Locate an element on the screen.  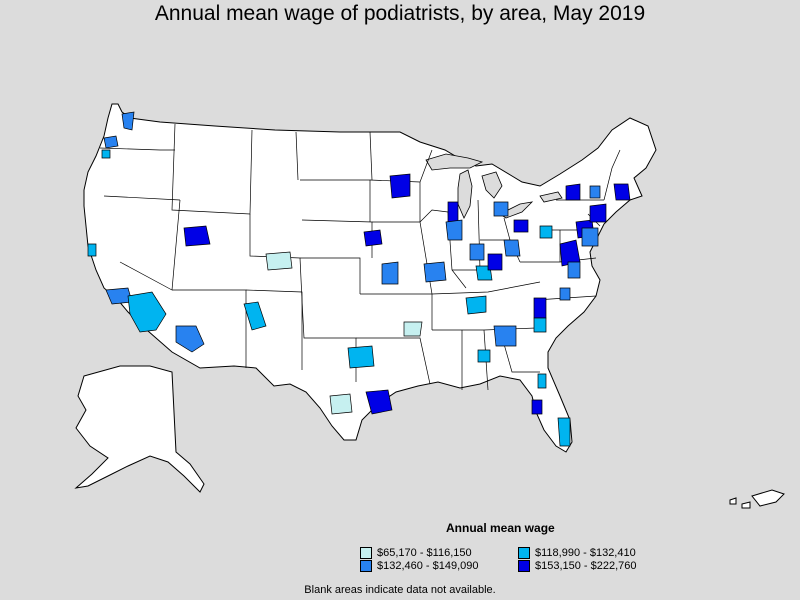
lake-michigan is located at coordinates (465, 194).